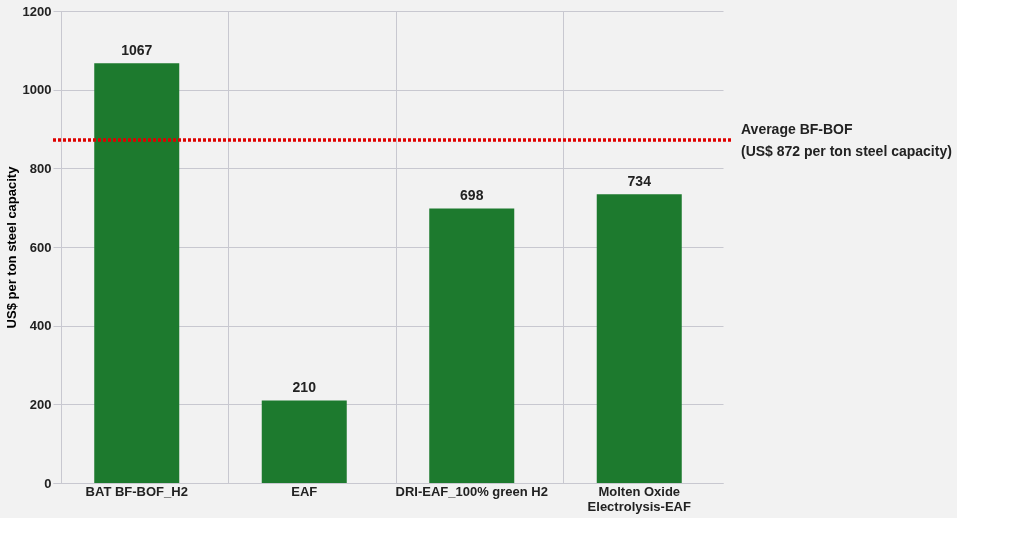  I want to click on ref-line-label: Average BF-BOF (US$ 872 per ton steel capacity), so click(846, 140).